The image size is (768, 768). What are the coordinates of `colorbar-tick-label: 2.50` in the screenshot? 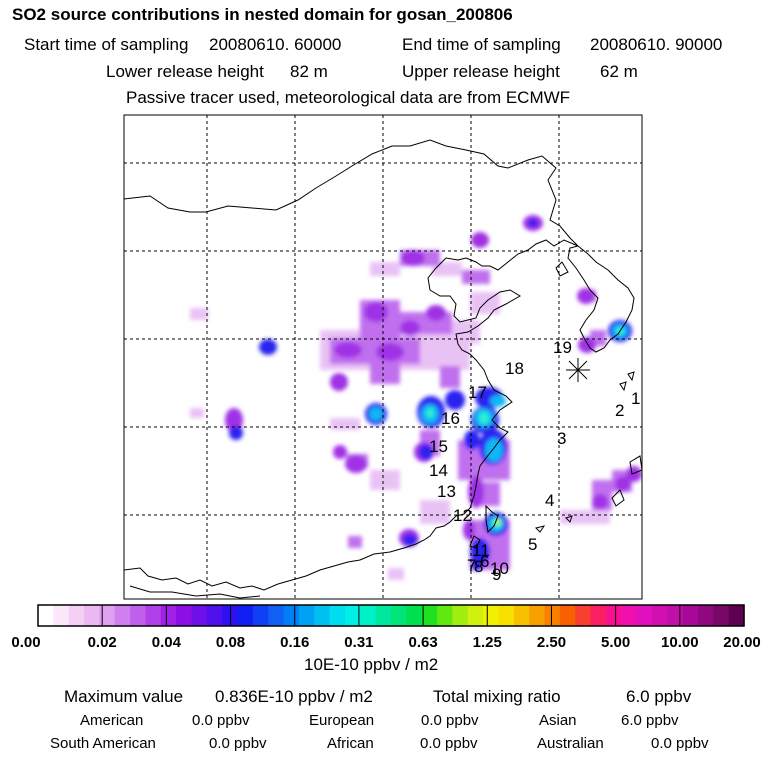 It's located at (551, 642).